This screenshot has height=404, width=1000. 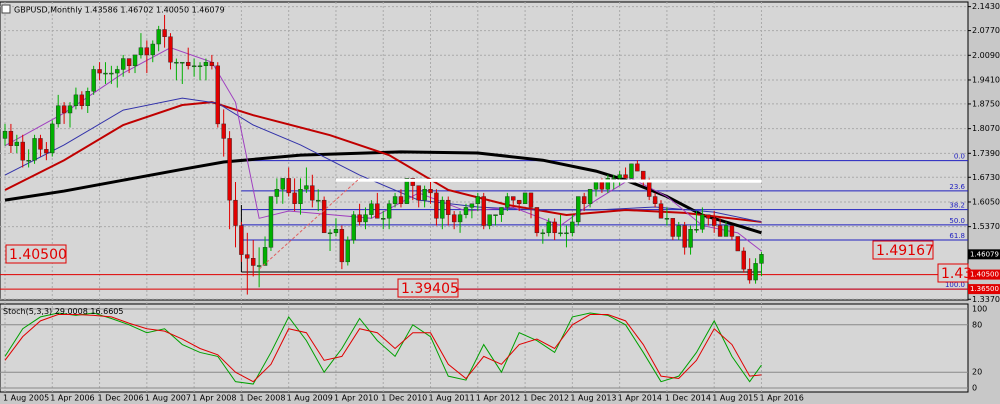 What do you see at coordinates (6, 9) in the screenshot?
I see `menu-icon` at bounding box center [6, 9].